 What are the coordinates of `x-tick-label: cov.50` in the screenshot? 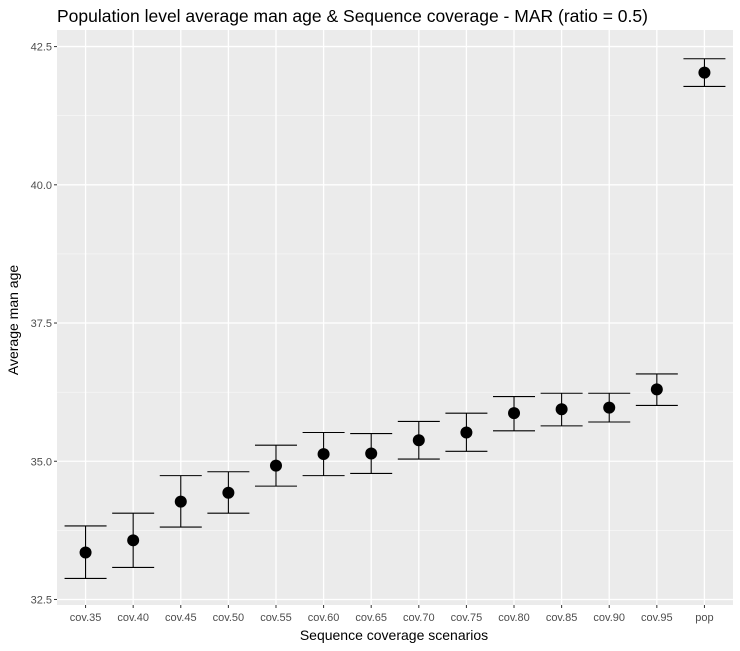 It's located at (229, 618).